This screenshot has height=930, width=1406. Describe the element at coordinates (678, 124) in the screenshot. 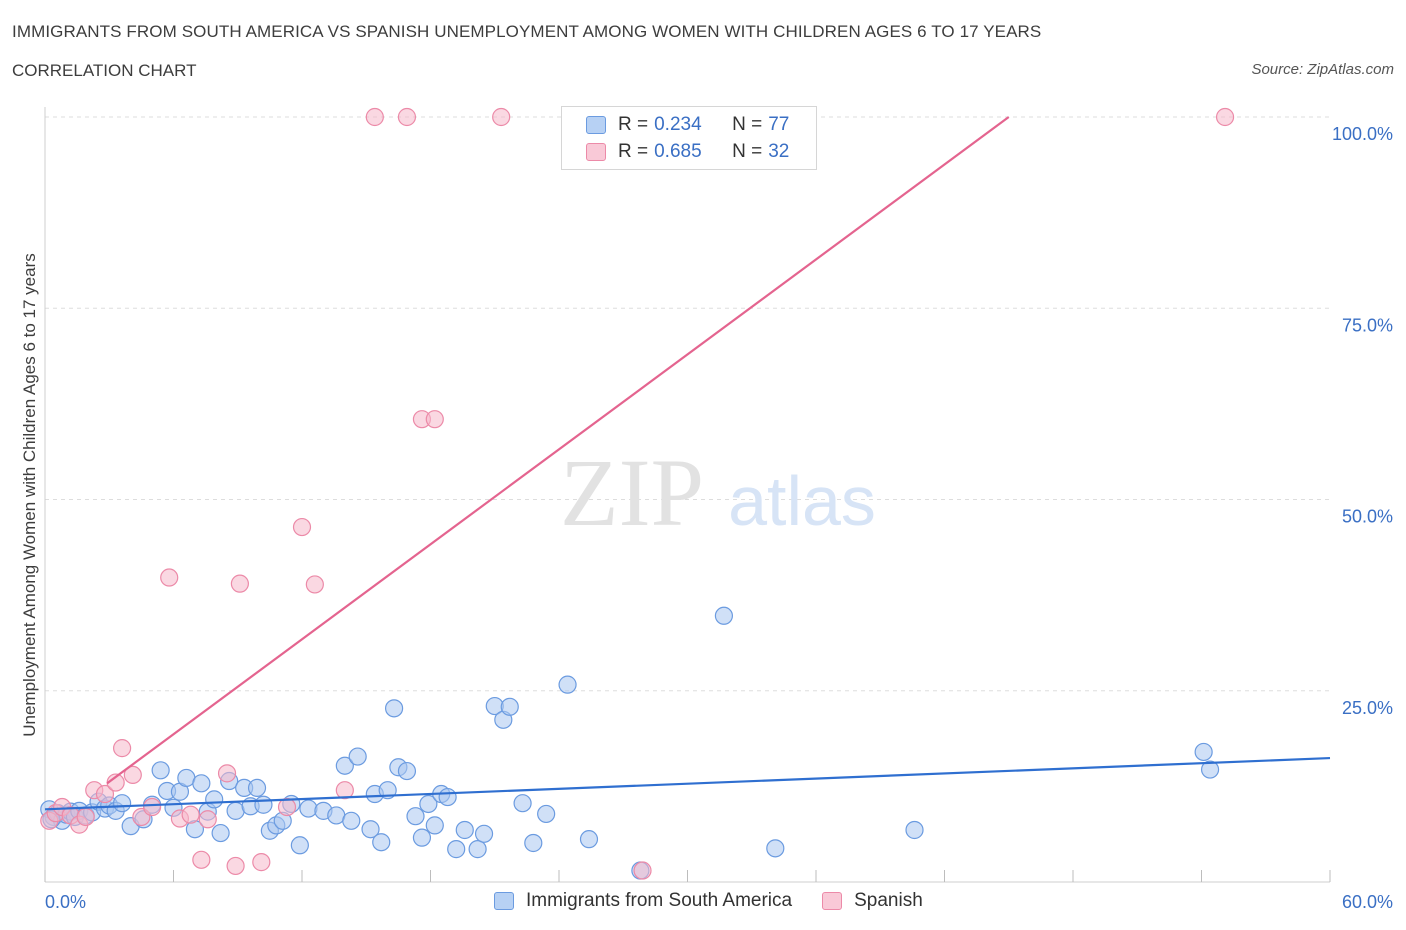

I see `legend-r-value: 0.234` at that location.